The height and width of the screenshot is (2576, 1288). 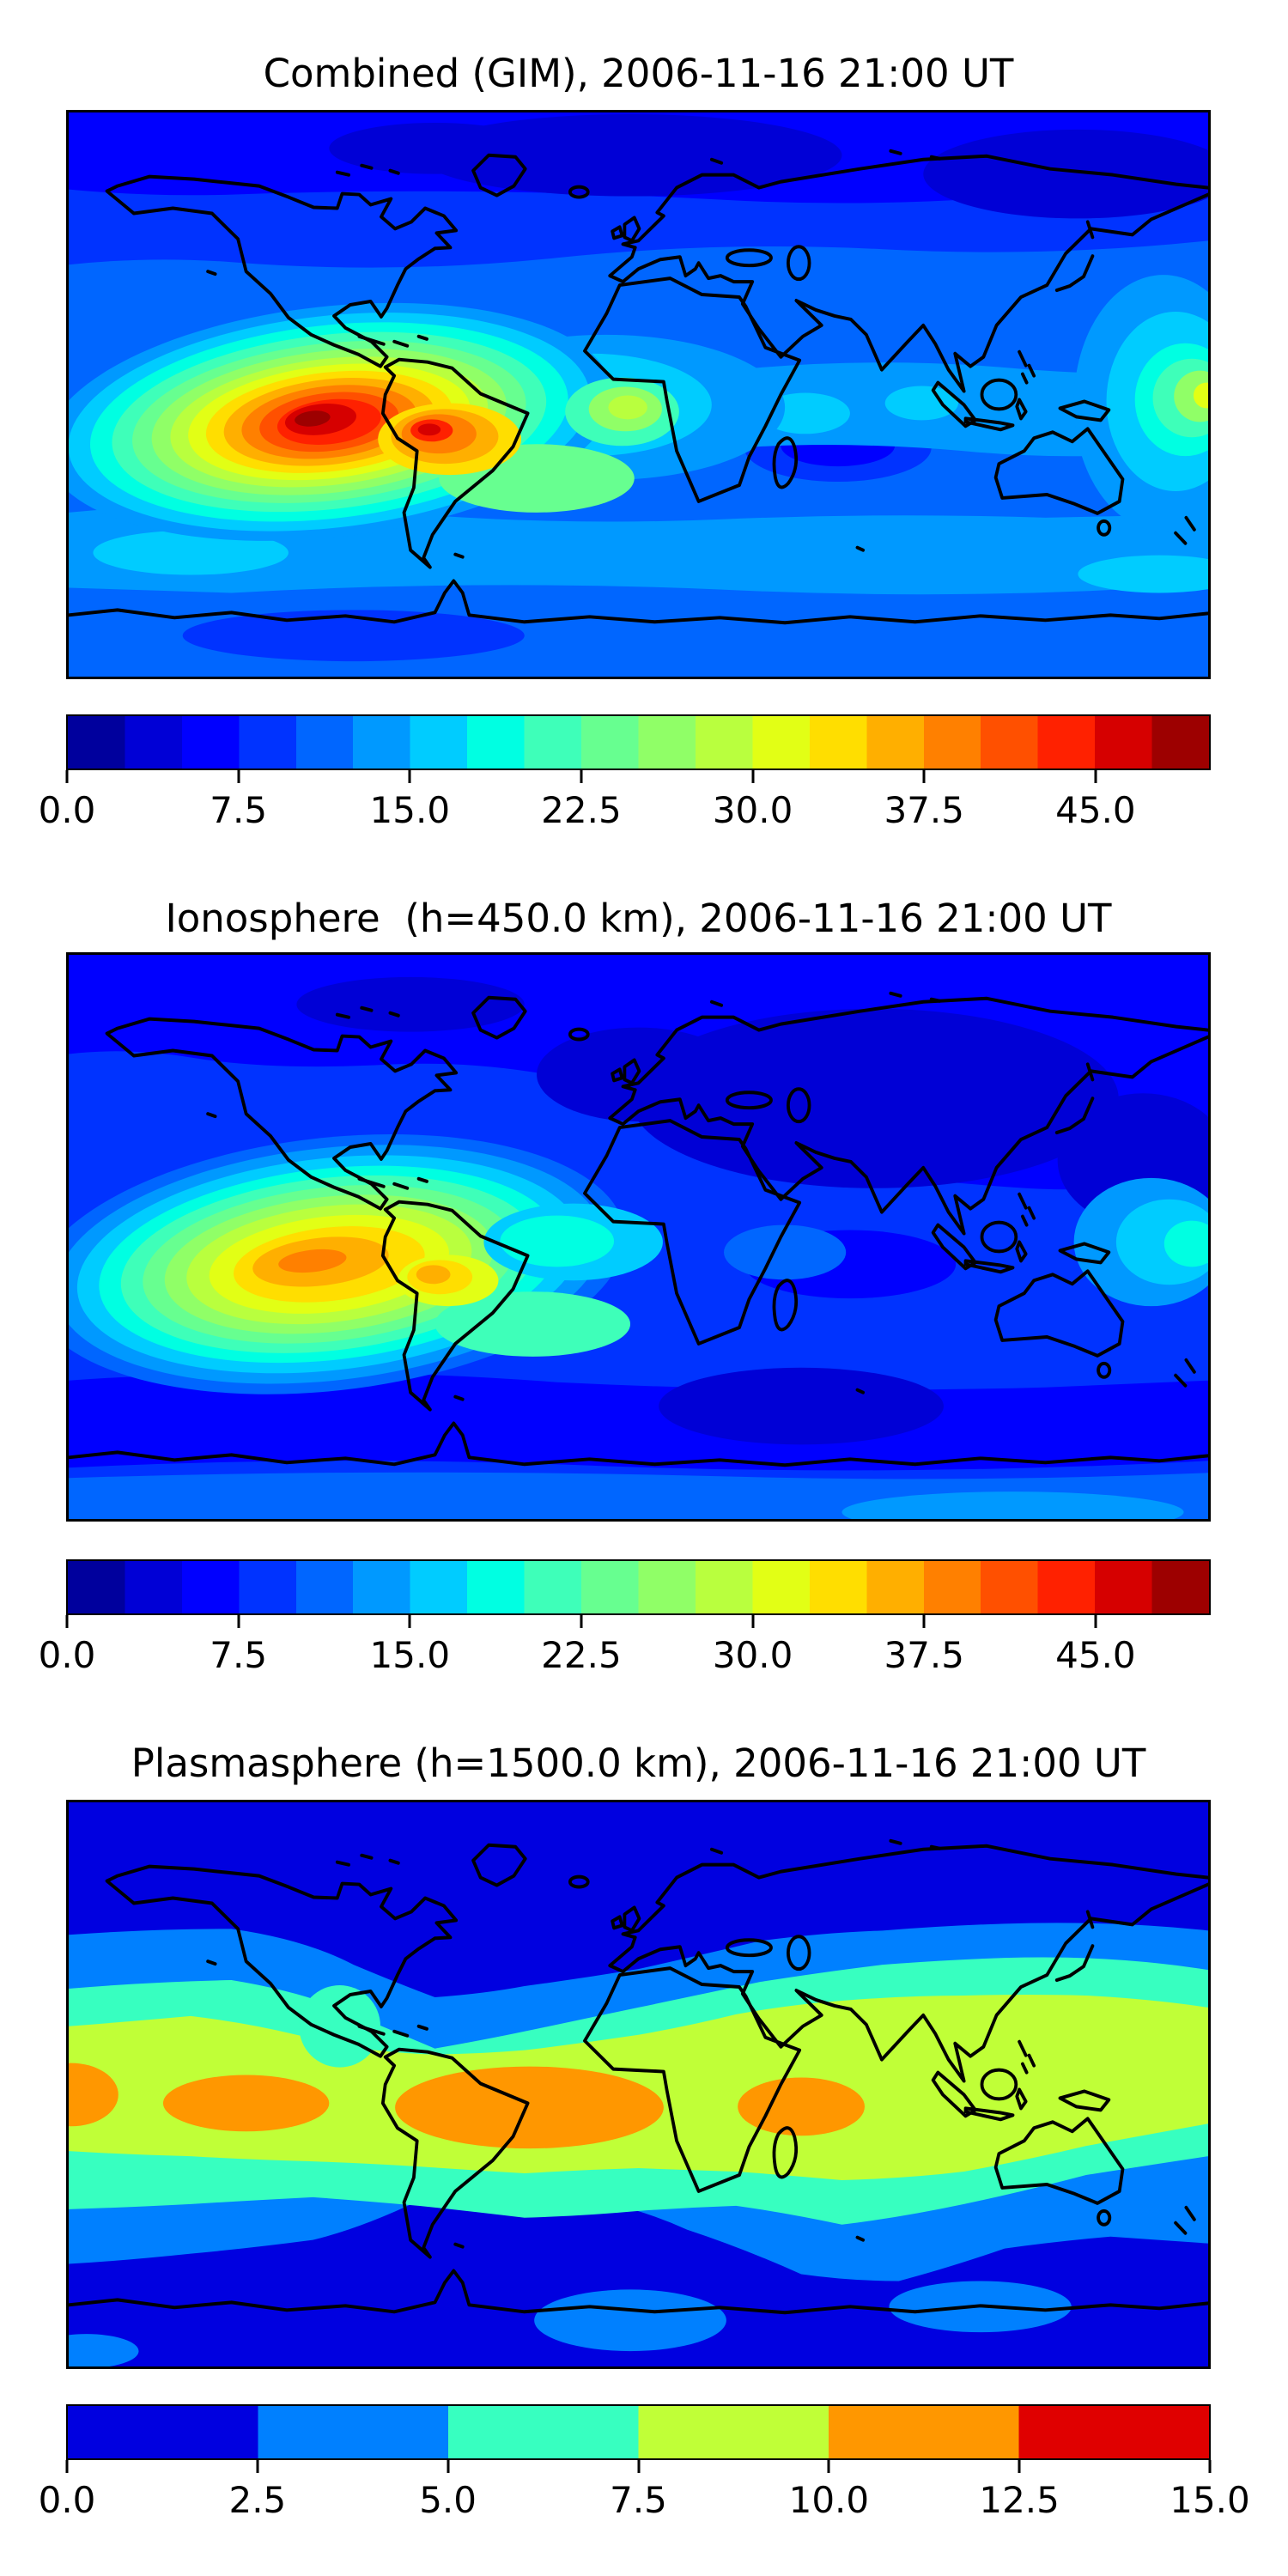 What do you see at coordinates (638, 2432) in the screenshot?
I see `panel3-colorbar` at bounding box center [638, 2432].